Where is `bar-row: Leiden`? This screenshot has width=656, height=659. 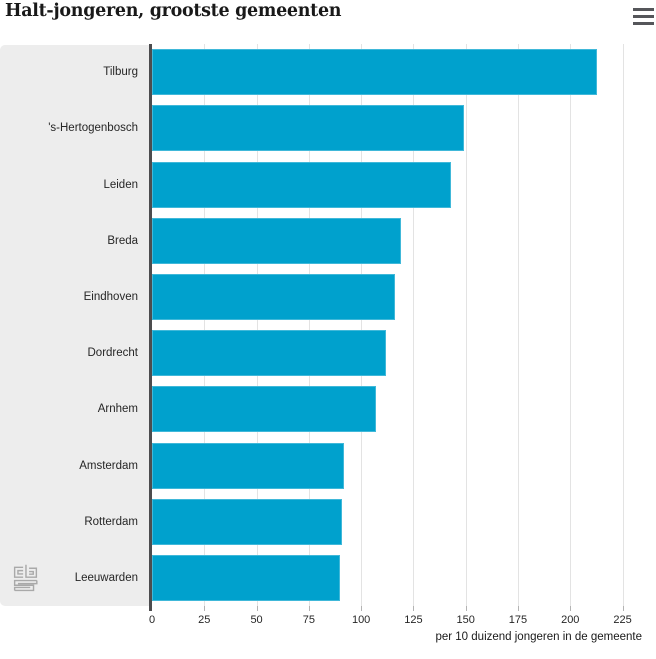
bar-row: Leiden is located at coordinates (328, 184).